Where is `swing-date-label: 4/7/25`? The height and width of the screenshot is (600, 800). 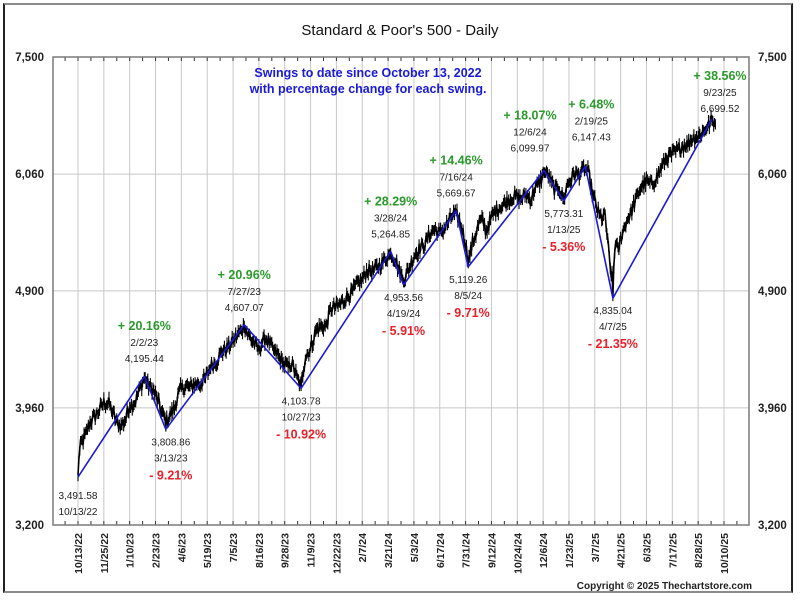
swing-date-label: 4/7/25 is located at coordinates (613, 327).